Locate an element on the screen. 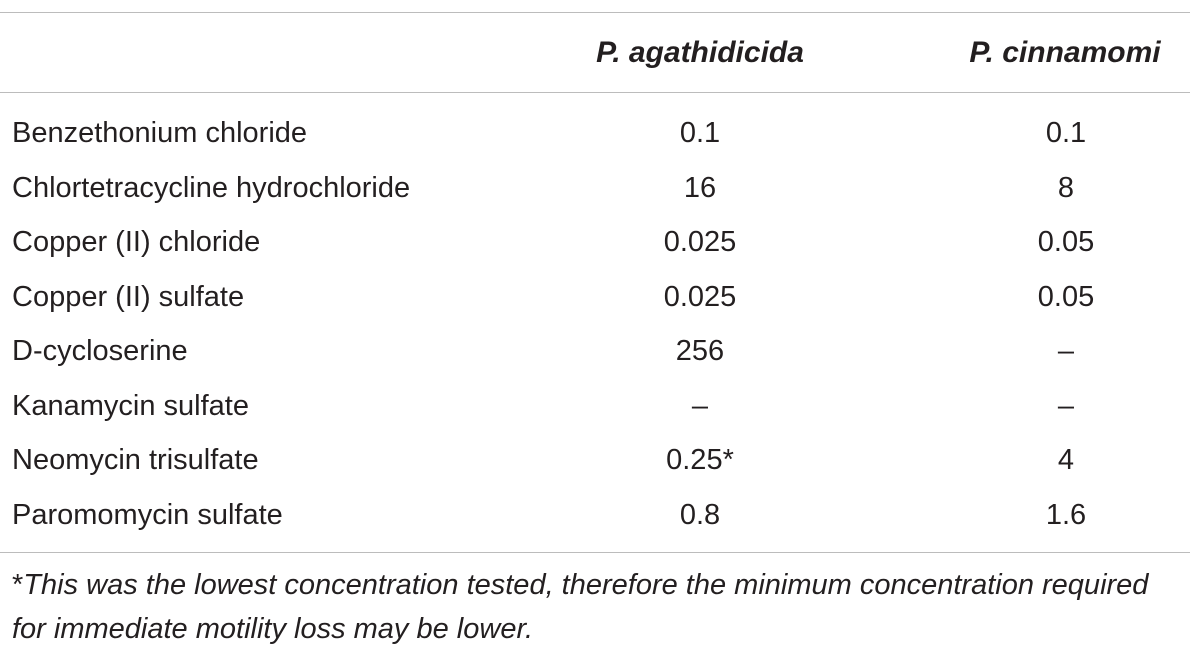  p-cinnamomi-value: 4 is located at coordinates (1066, 460).